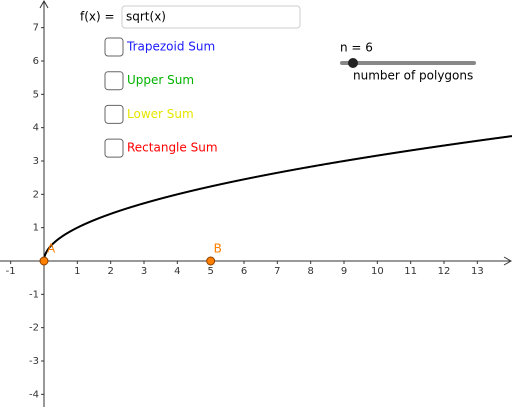 This screenshot has height=407, width=512. Describe the element at coordinates (11, 271) in the screenshot. I see `x-tick-label: -1` at that location.